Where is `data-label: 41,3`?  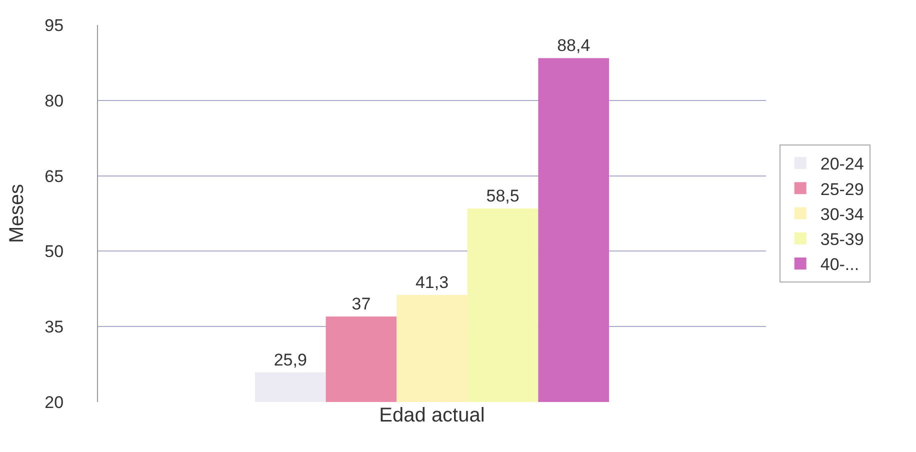 data-label: 41,3 is located at coordinates (432, 282).